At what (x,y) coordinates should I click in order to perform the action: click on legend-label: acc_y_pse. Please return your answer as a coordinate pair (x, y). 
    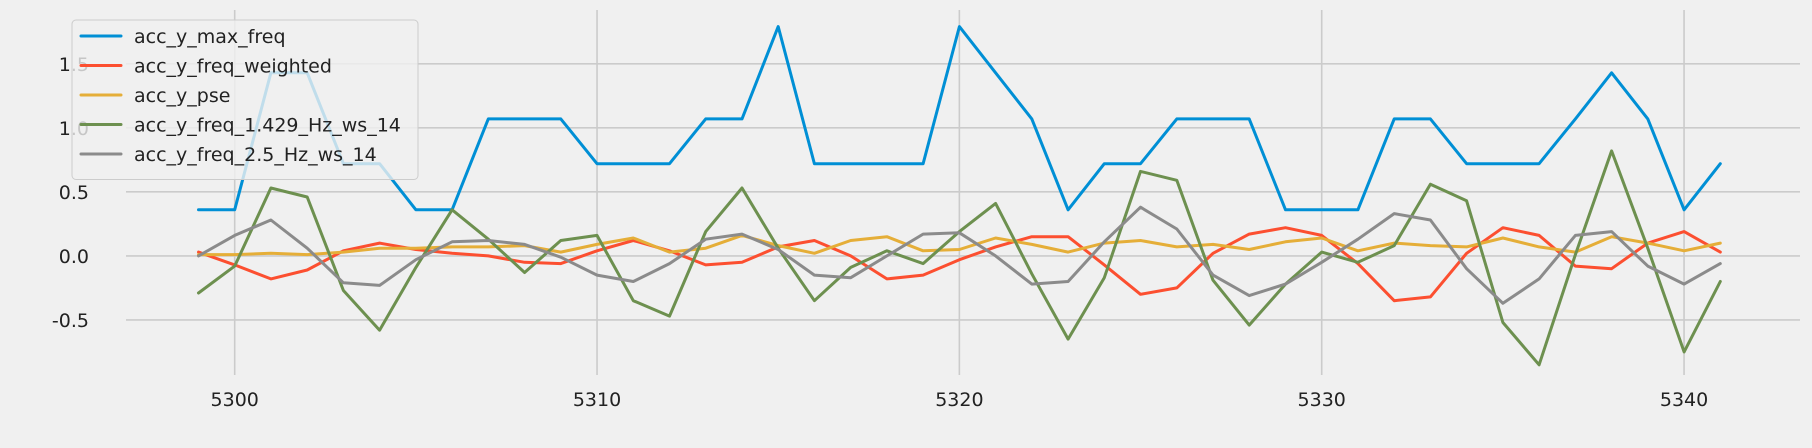
    Looking at the image, I should click on (182, 96).